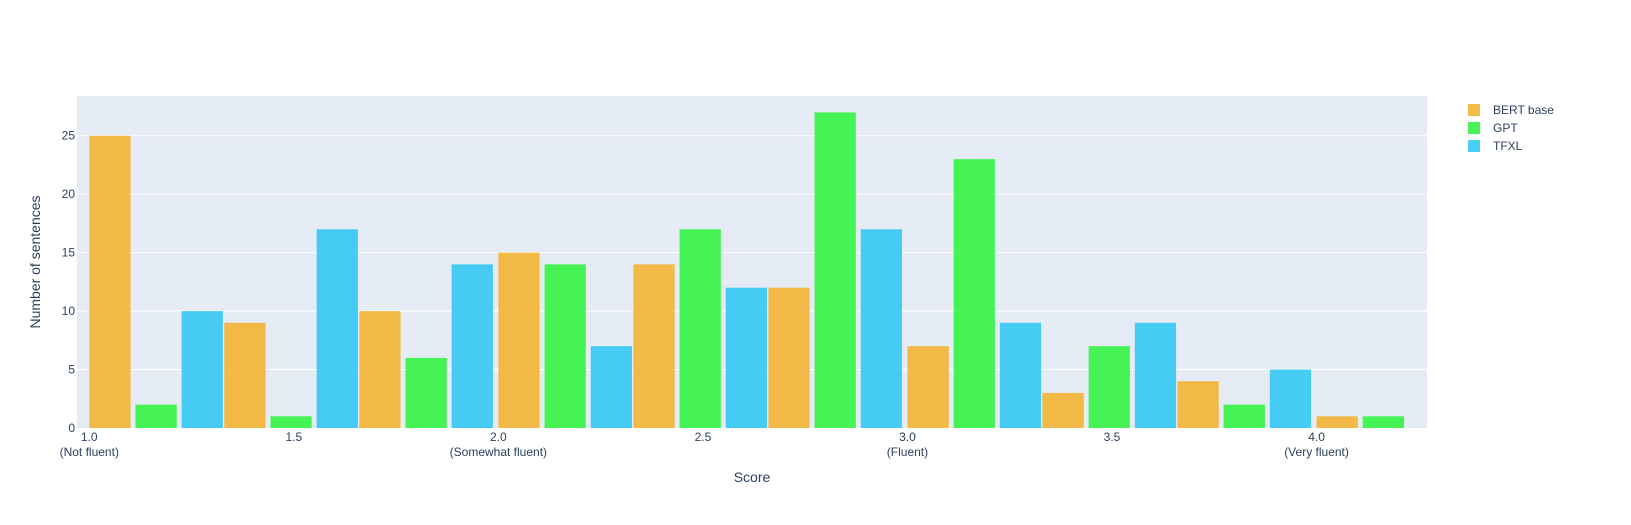 The width and height of the screenshot is (1631, 525). I want to click on x-tick-label: 3.5, so click(1112, 437).